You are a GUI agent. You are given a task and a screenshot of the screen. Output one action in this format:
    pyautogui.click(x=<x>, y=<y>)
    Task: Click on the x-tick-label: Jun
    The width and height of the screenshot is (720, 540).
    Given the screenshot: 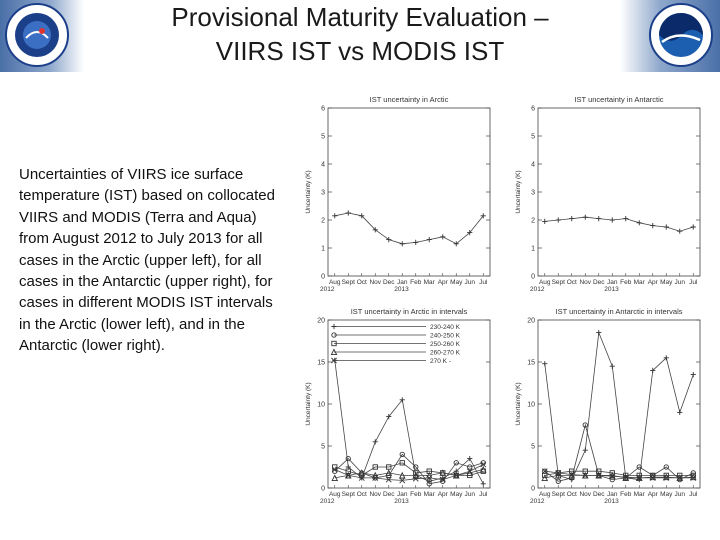 What is the action you would take?
    pyautogui.click(x=470, y=282)
    